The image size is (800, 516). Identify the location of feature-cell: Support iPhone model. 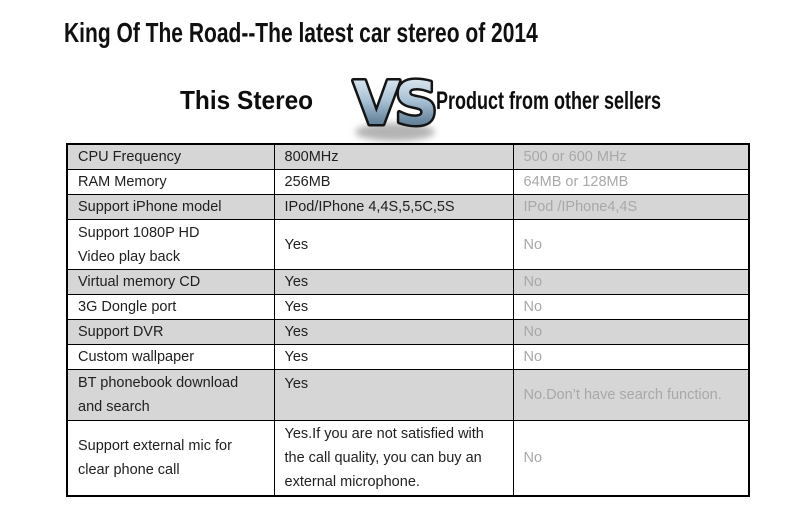
(170, 207).